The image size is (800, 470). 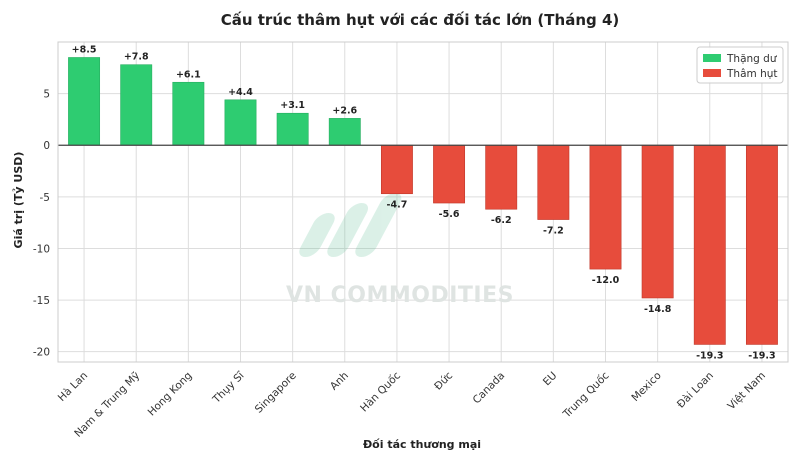 I want to click on x-tick-label: Đài Loan, so click(x=695, y=390).